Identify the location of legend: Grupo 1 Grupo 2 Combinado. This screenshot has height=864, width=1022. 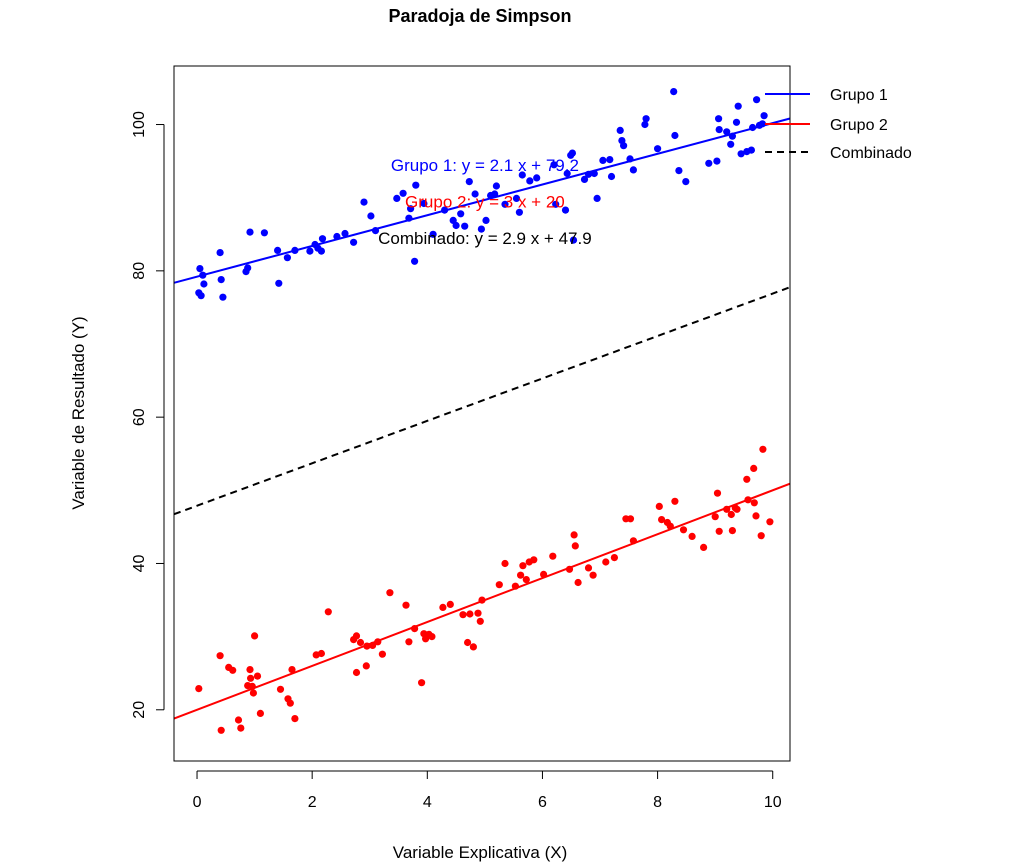
(838, 124).